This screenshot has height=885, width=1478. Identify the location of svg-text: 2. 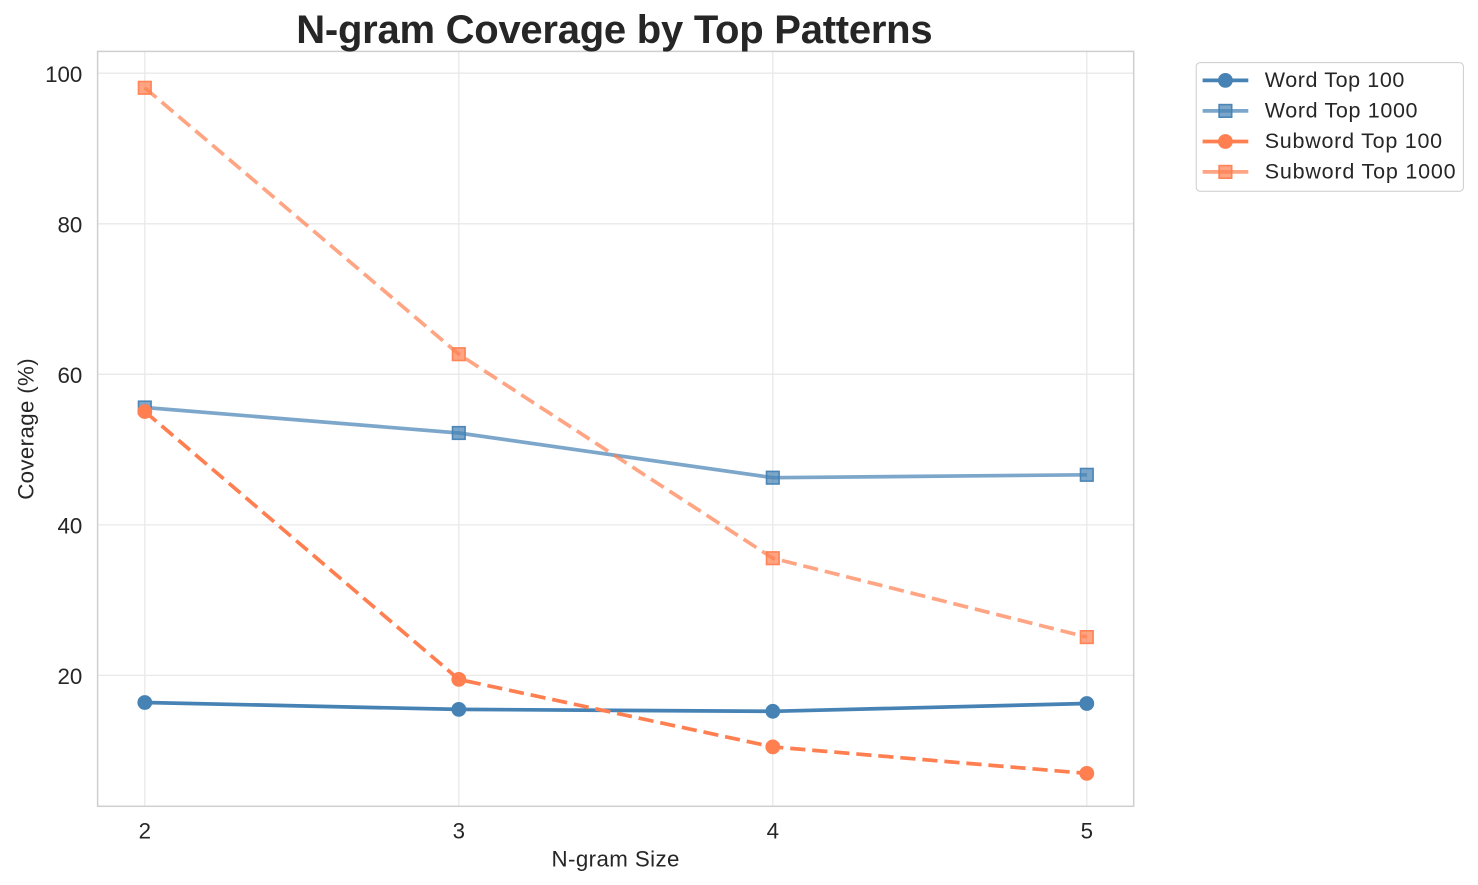
(145, 830).